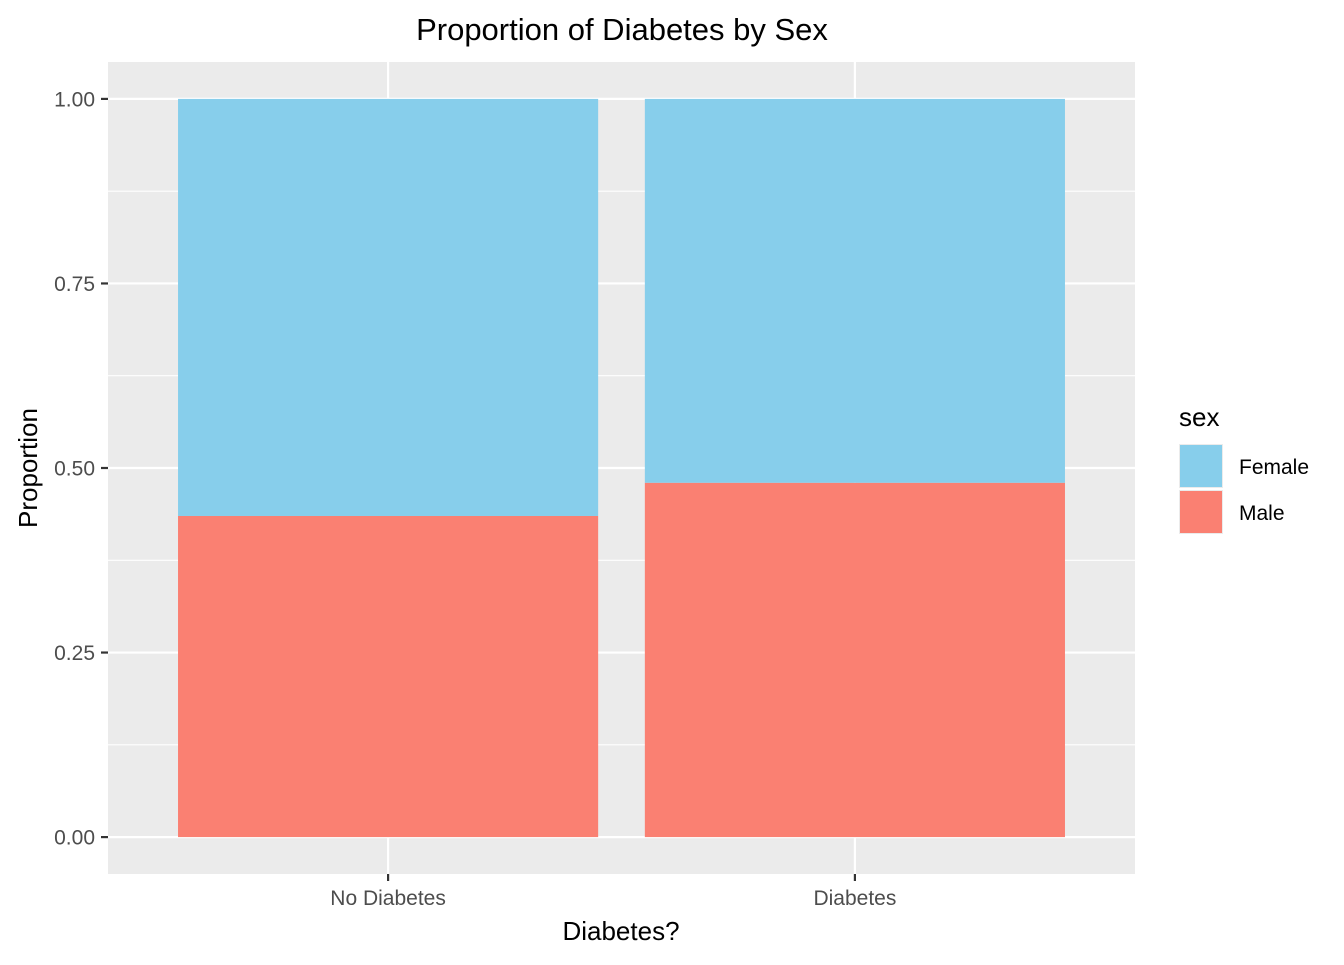 The height and width of the screenshot is (965, 1344). I want to click on bar-male-diabetes, so click(854, 660).